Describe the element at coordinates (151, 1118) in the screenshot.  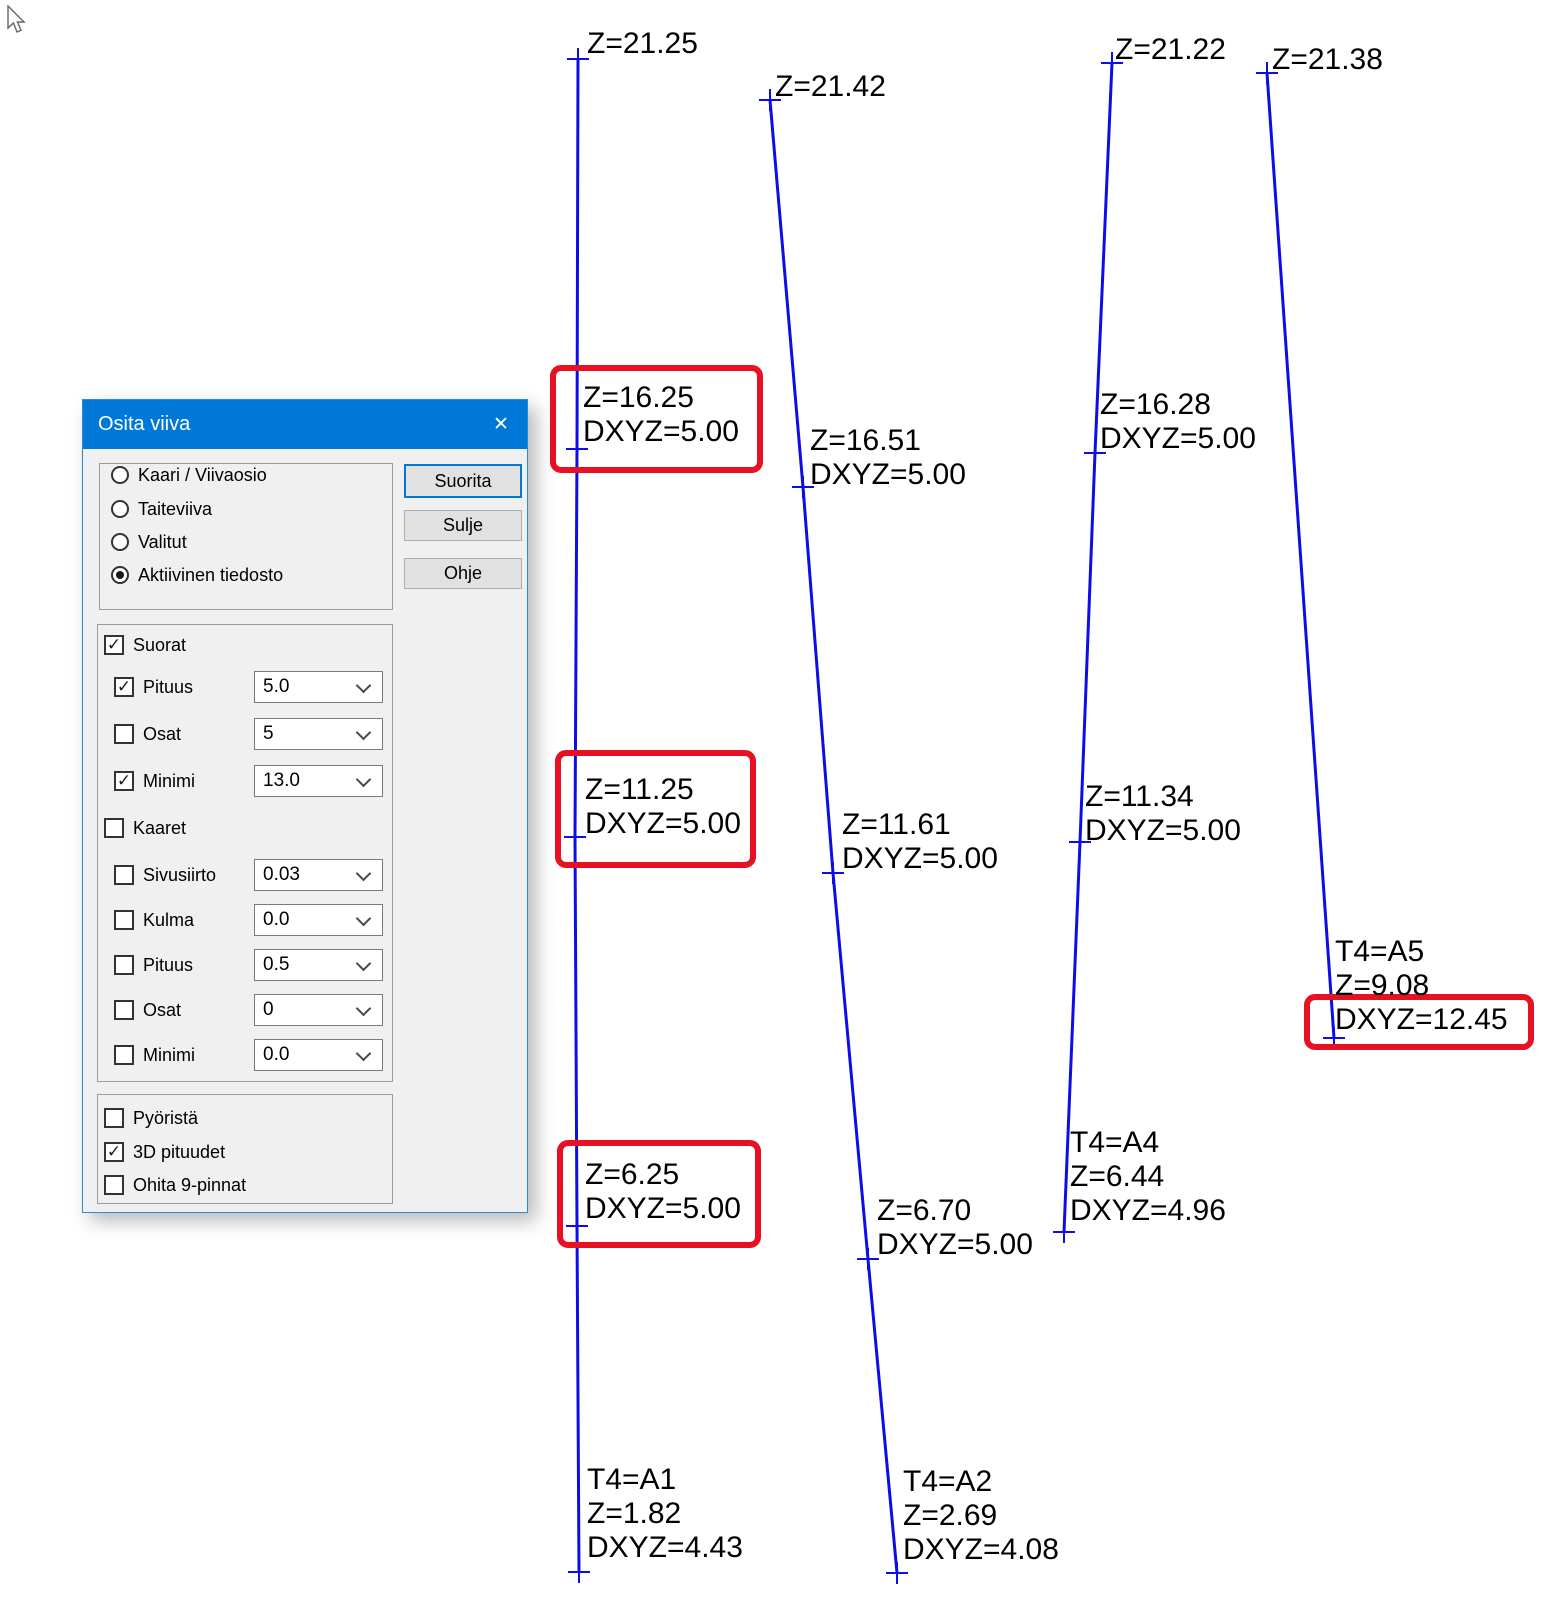
I see `checkbox-row-pyorista: ✓ Pyöristä` at that location.